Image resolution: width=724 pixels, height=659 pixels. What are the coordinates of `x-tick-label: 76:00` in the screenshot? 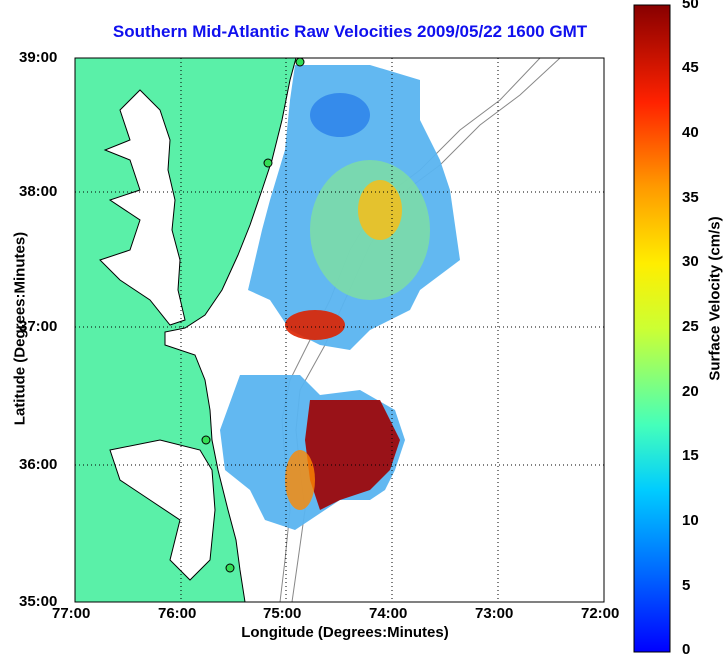 It's located at (177, 613).